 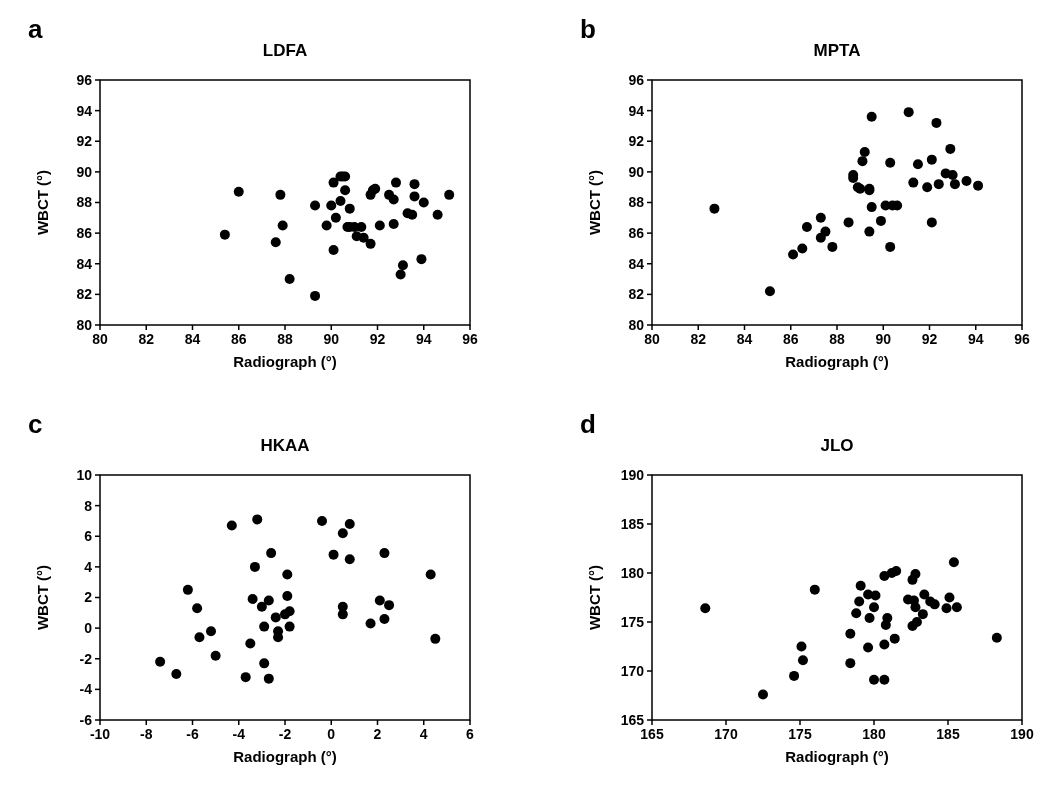 What do you see at coordinates (84, 324) in the screenshot?
I see `y-tick-label: 80` at bounding box center [84, 324].